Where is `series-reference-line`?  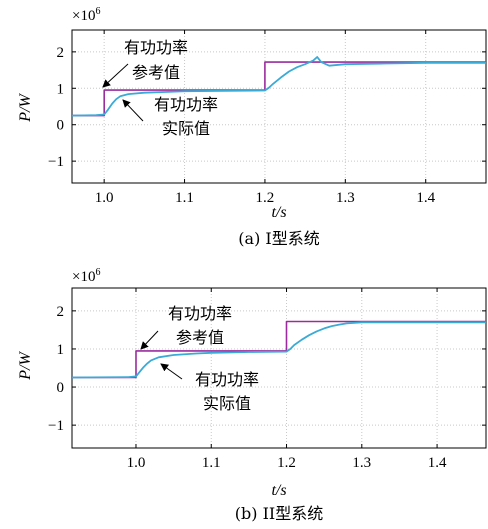
series-reference-line is located at coordinates (279, 349).